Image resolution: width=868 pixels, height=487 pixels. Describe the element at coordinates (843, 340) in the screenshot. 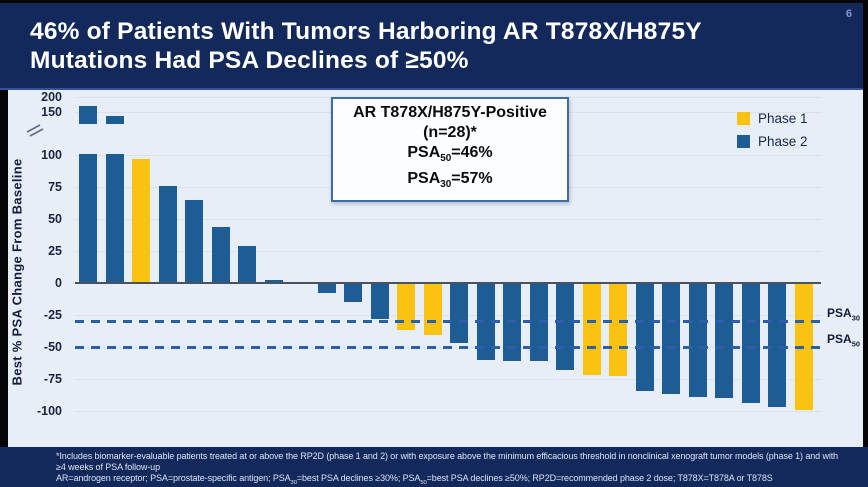

I see `psa-threshold-label: PSA50` at that location.